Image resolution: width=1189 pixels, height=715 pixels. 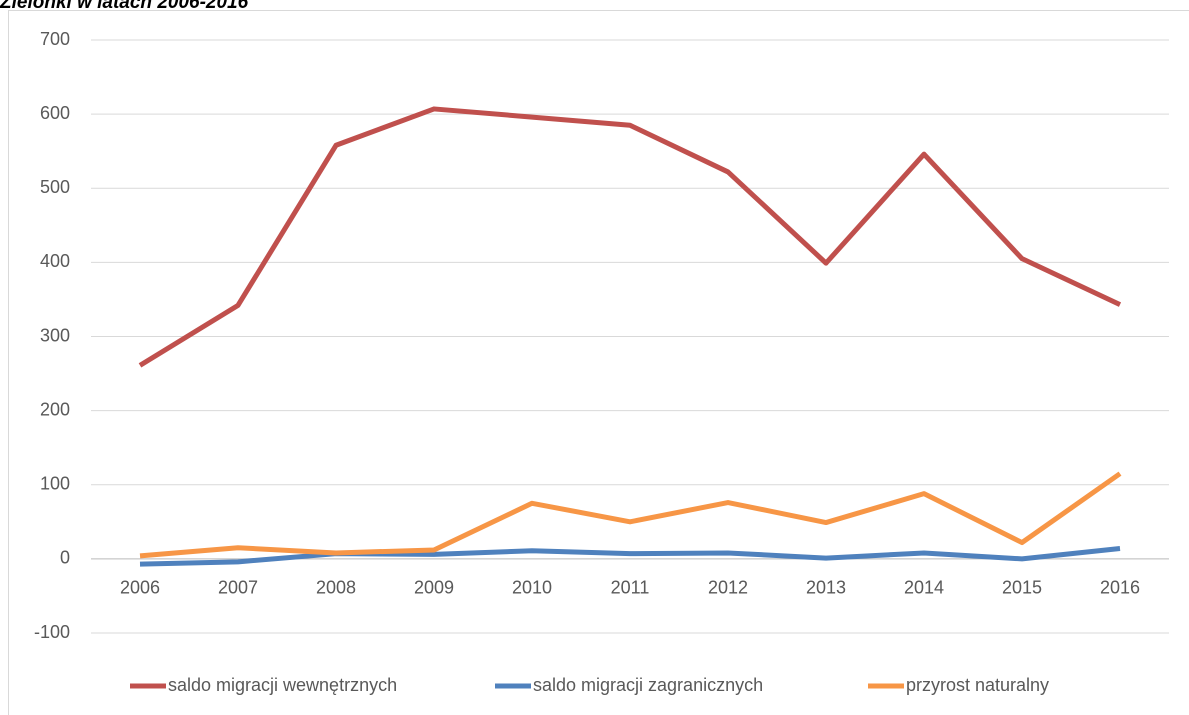 What do you see at coordinates (238, 588) in the screenshot?
I see `x-tick-label: 2007` at bounding box center [238, 588].